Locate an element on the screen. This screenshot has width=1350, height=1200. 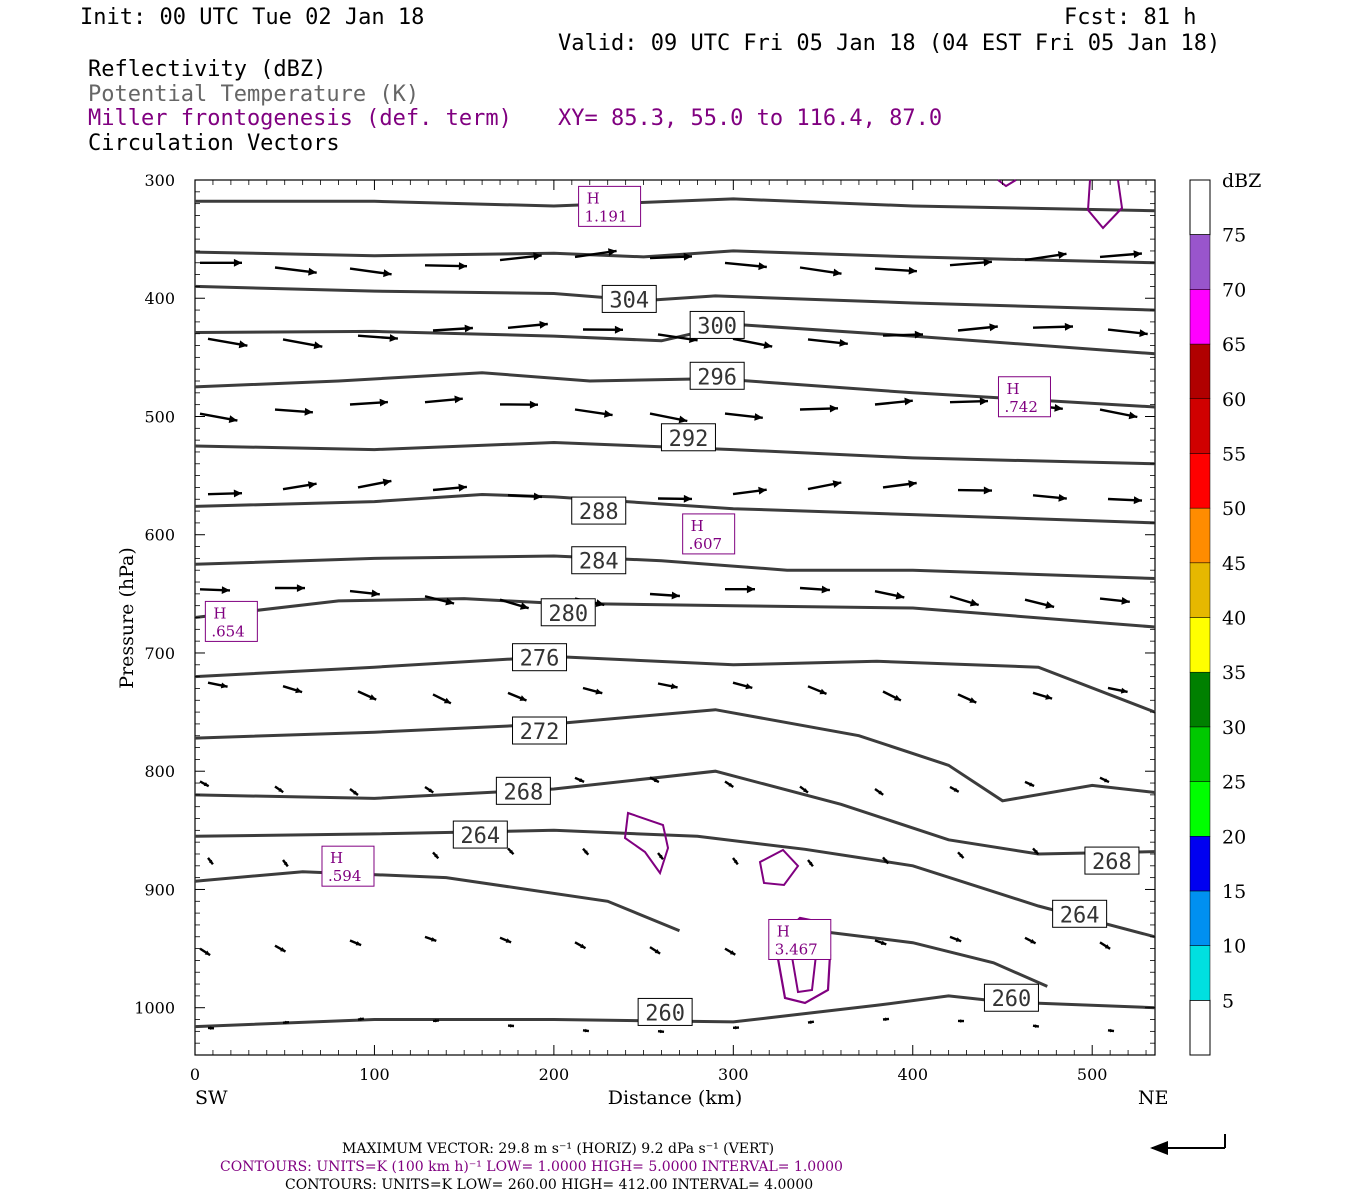
x-tick-label: 500 is located at coordinates (1092, 1074).